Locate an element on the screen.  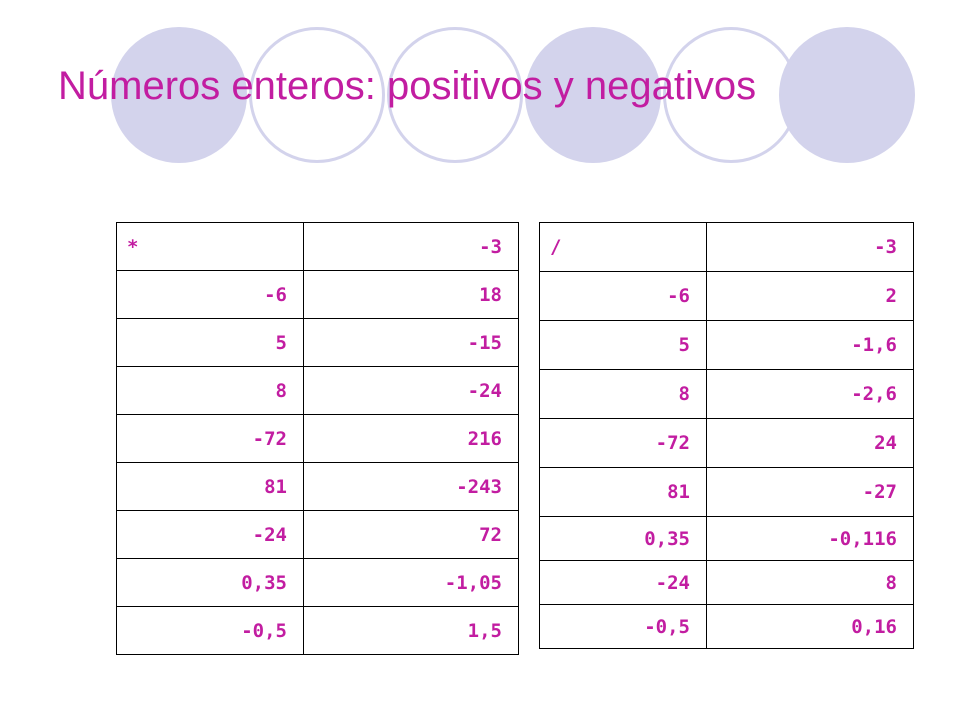
table-row: 0,35 -1,05 is located at coordinates (317, 582).